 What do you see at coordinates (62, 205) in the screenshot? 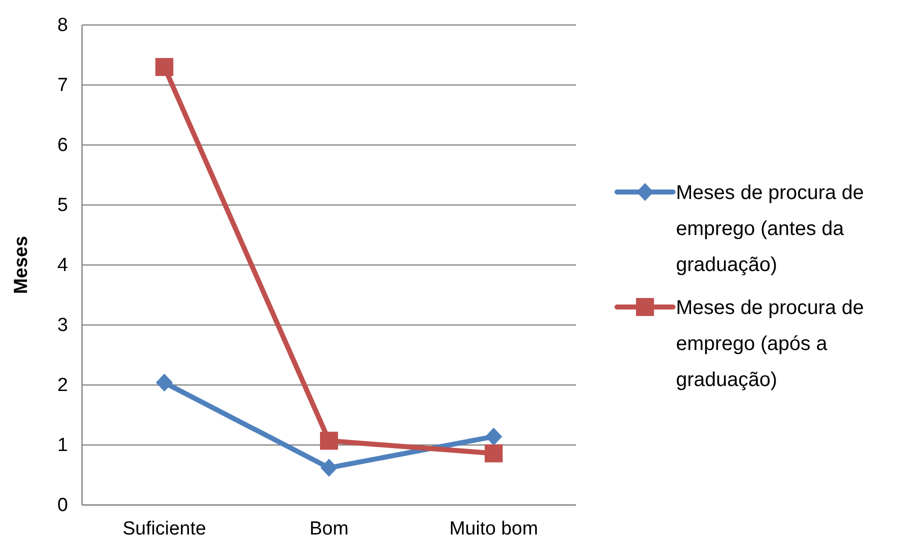
I see `y-tick-label: 5` at bounding box center [62, 205].